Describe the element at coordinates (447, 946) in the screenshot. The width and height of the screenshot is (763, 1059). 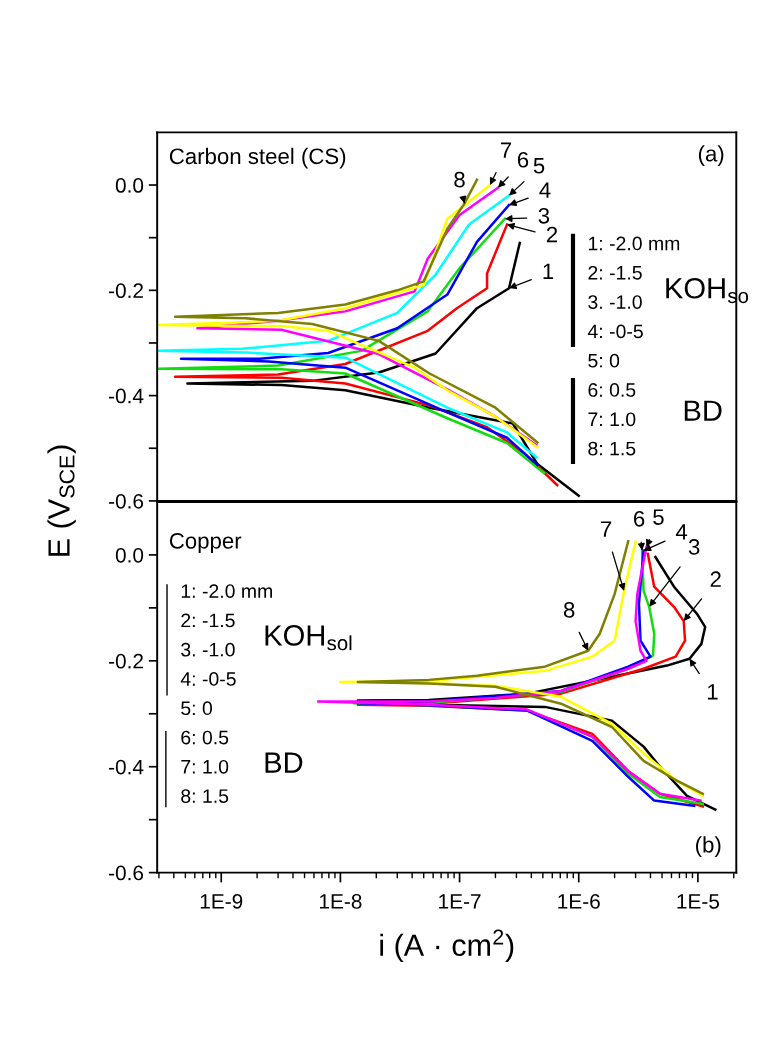
I see `x-axis-title: i (A · cm$^{2}$)` at that location.